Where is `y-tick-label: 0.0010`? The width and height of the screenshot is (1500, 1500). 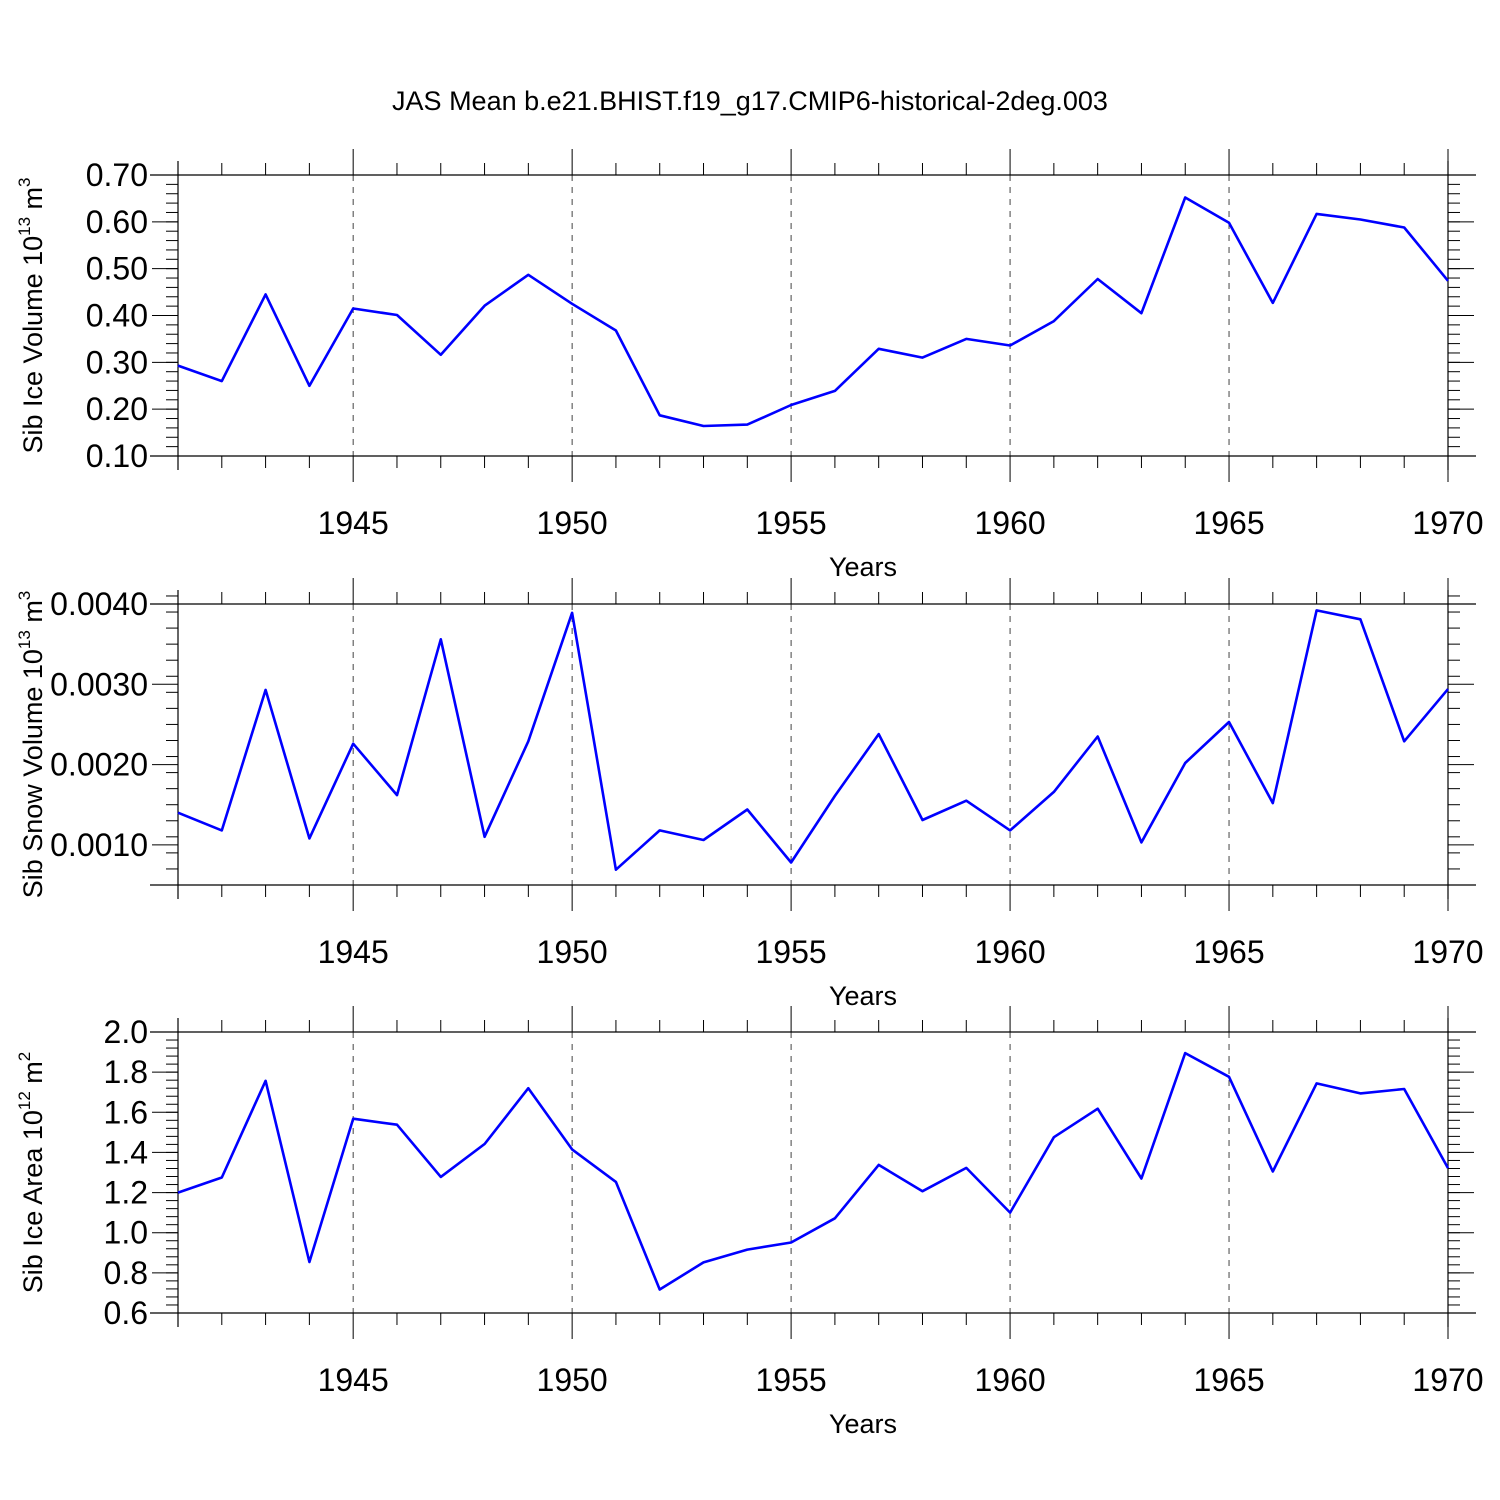 y-tick-label: 0.0010 is located at coordinates (99, 845).